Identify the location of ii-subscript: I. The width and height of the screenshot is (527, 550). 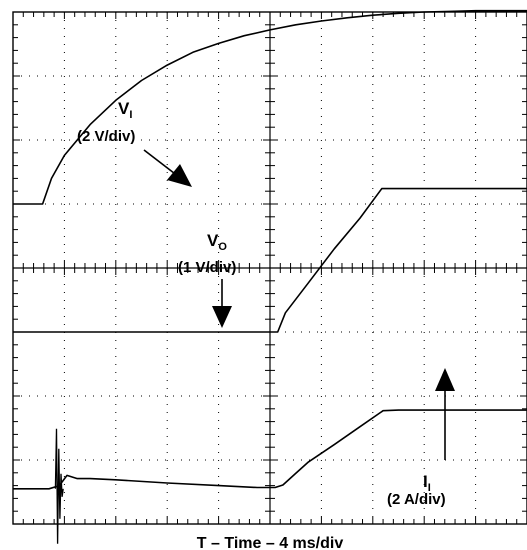
(429, 488).